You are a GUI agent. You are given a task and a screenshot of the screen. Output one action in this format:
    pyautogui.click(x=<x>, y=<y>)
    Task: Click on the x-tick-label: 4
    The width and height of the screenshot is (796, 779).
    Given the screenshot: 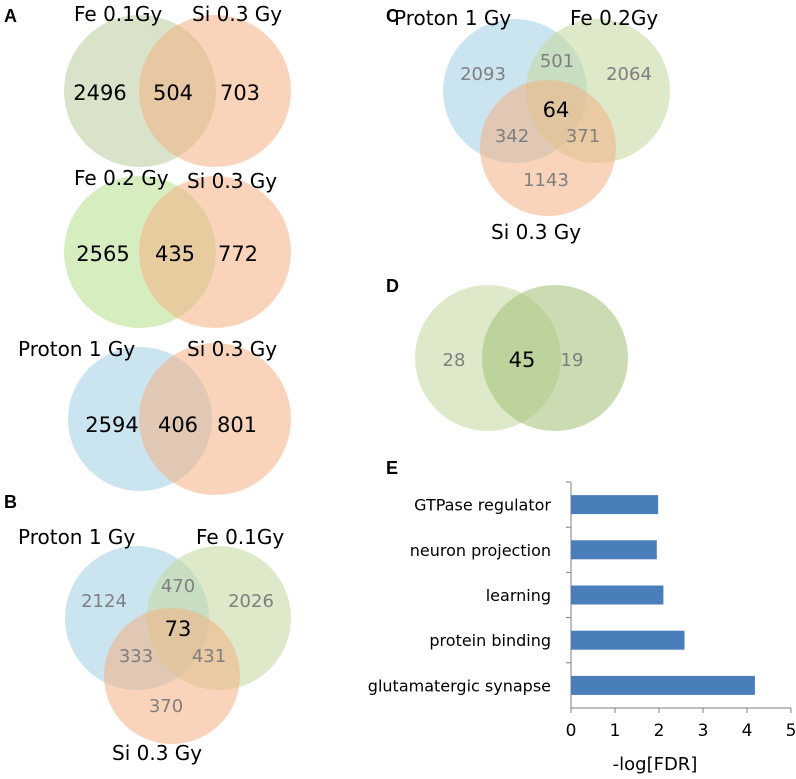 What is the action you would take?
    pyautogui.click(x=747, y=731)
    